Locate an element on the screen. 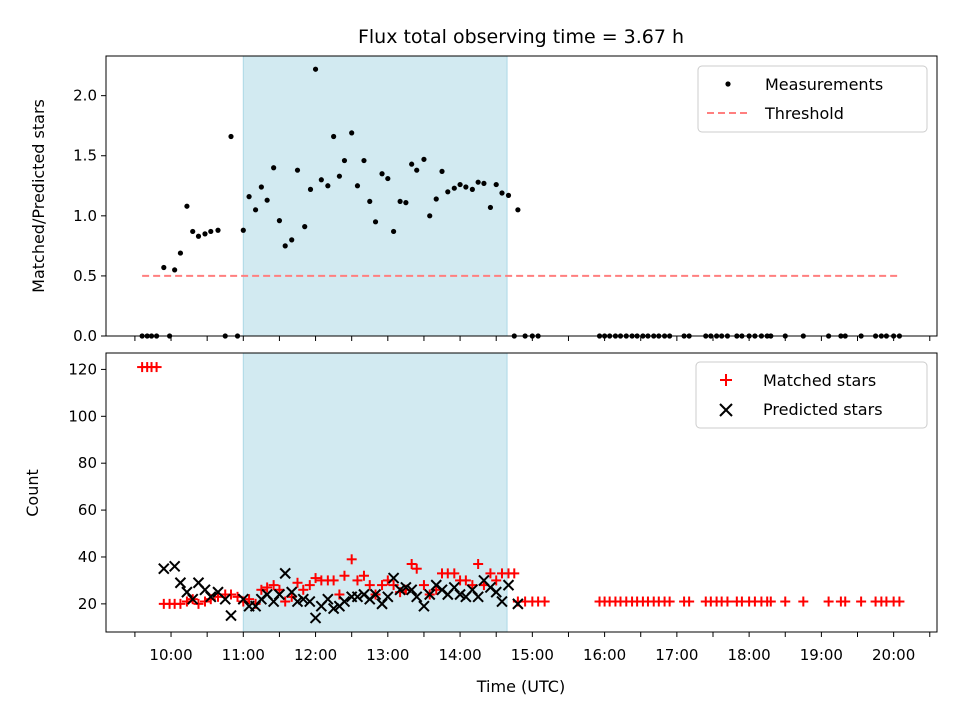 The width and height of the screenshot is (960, 720). bottom-y-ticks: 20 40 60 80 100 120 is located at coordinates (87, 486).